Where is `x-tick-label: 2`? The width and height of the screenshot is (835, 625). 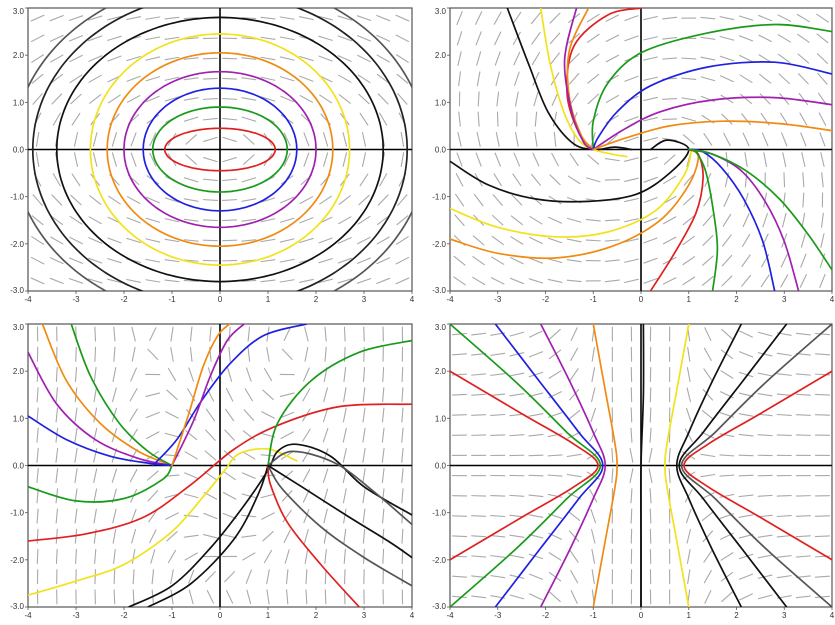
x-tick-label: 2 is located at coordinates (316, 615).